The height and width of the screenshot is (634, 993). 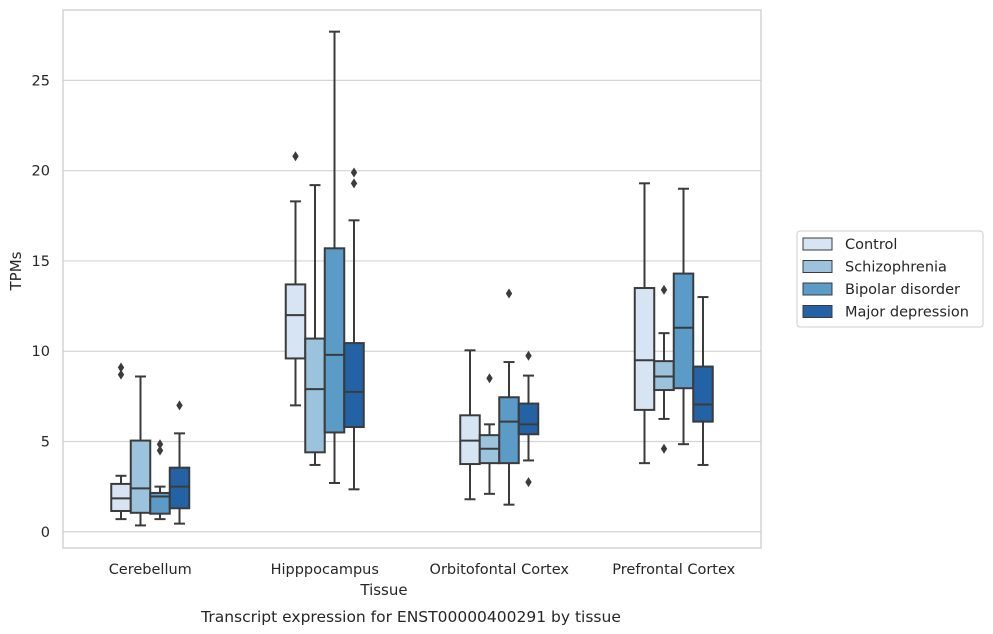 What do you see at coordinates (41, 352) in the screenshot?
I see `y-tick-label: 10` at bounding box center [41, 352].